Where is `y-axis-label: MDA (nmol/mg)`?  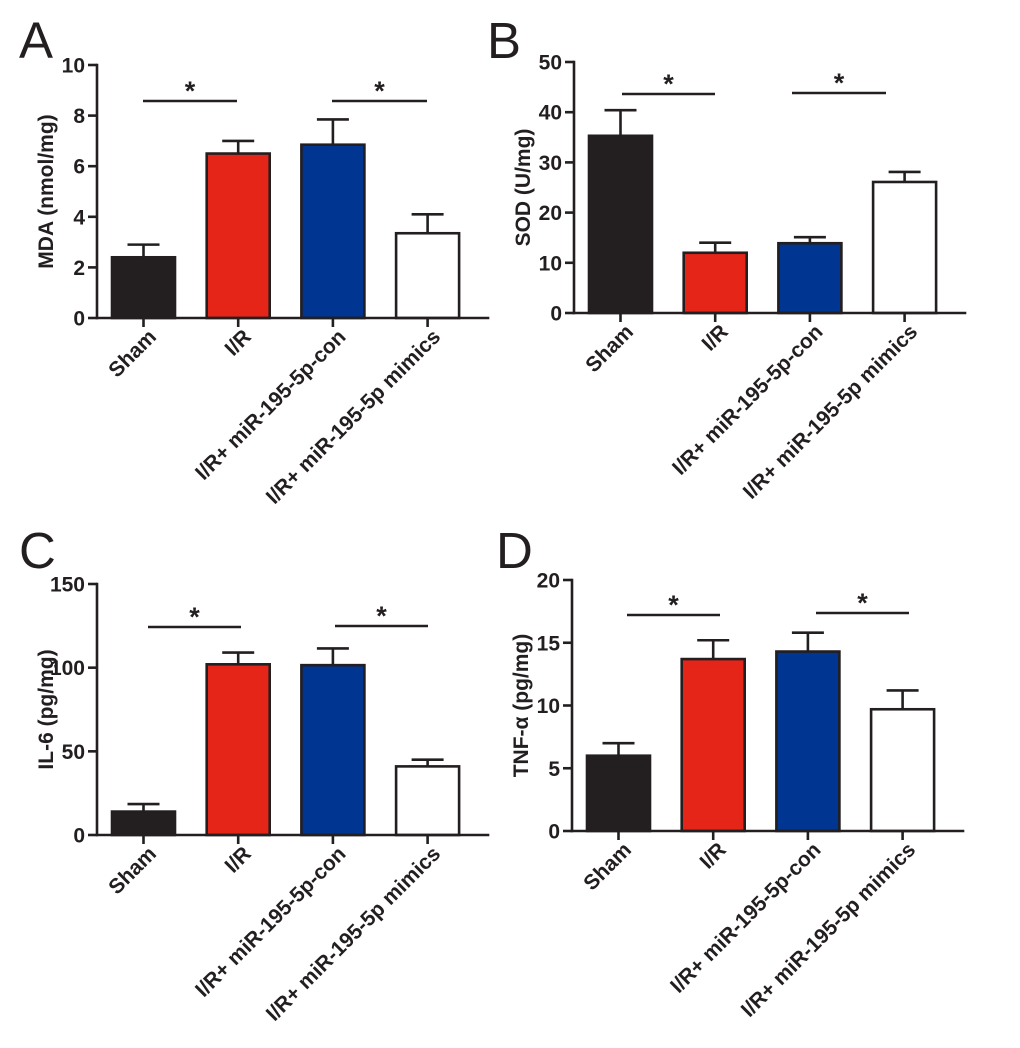
y-axis-label: MDA (nmol/mg) is located at coordinates (46, 191).